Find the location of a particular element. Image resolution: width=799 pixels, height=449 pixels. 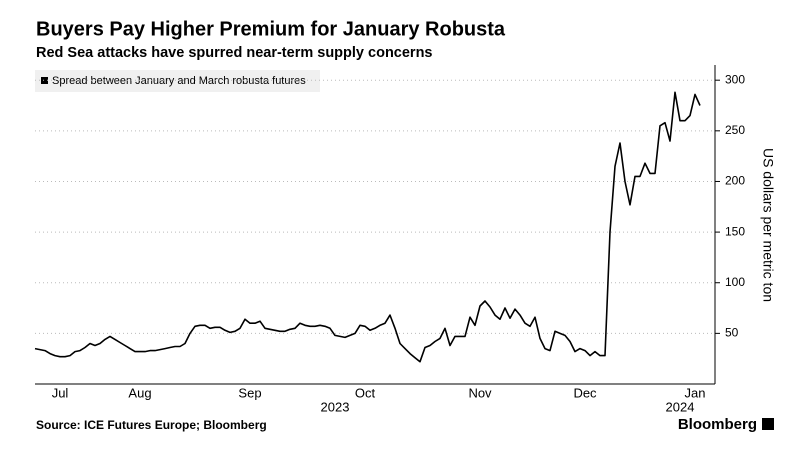

y-tick-label: 300 is located at coordinates (735, 79).